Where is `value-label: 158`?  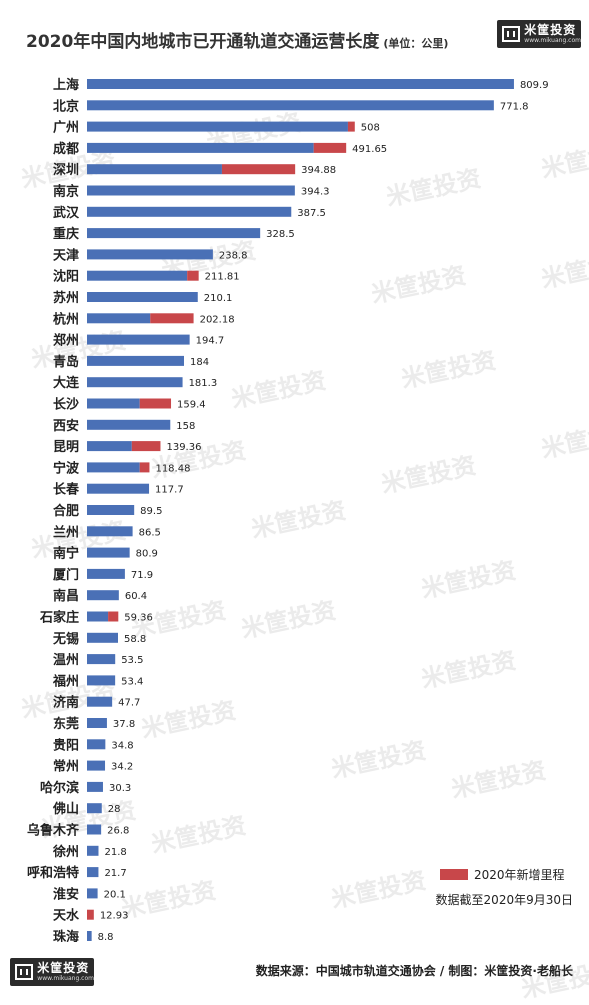 value-label: 158 is located at coordinates (185, 426).